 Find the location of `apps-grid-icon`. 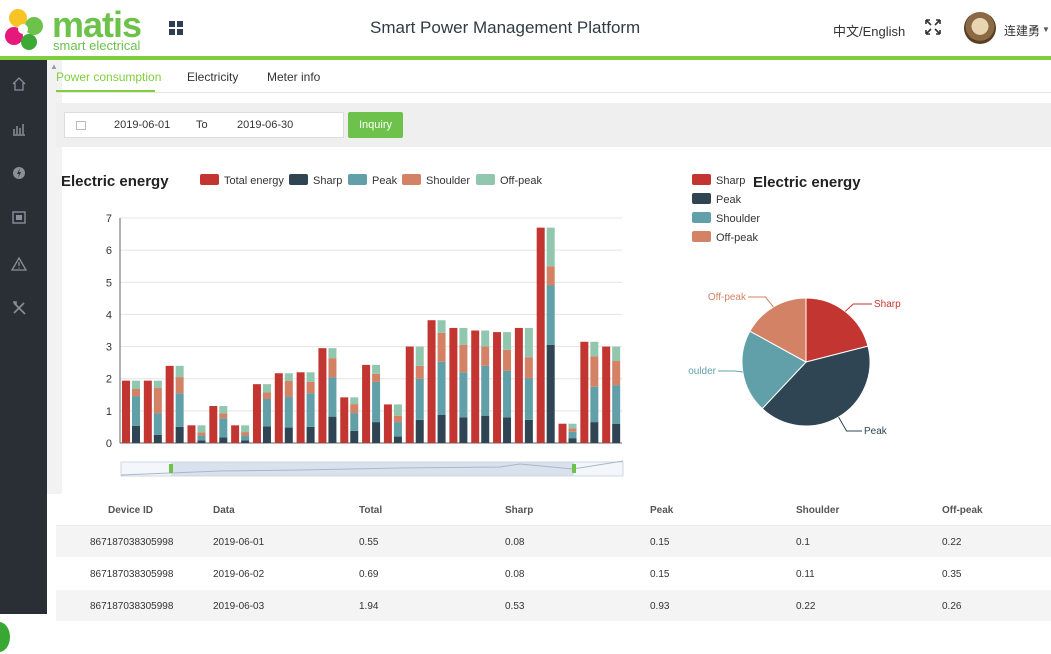

apps-grid-icon is located at coordinates (176, 28).